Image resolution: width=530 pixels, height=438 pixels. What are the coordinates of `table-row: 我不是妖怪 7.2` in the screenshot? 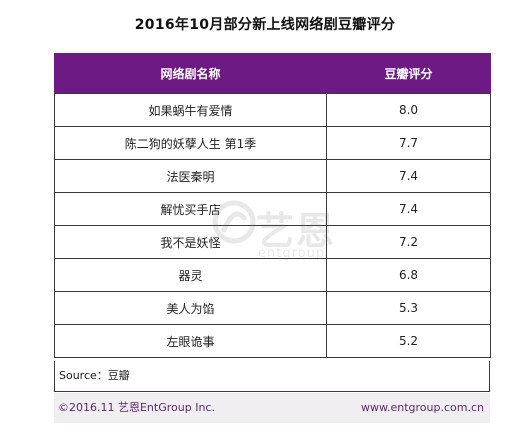 It's located at (272, 242).